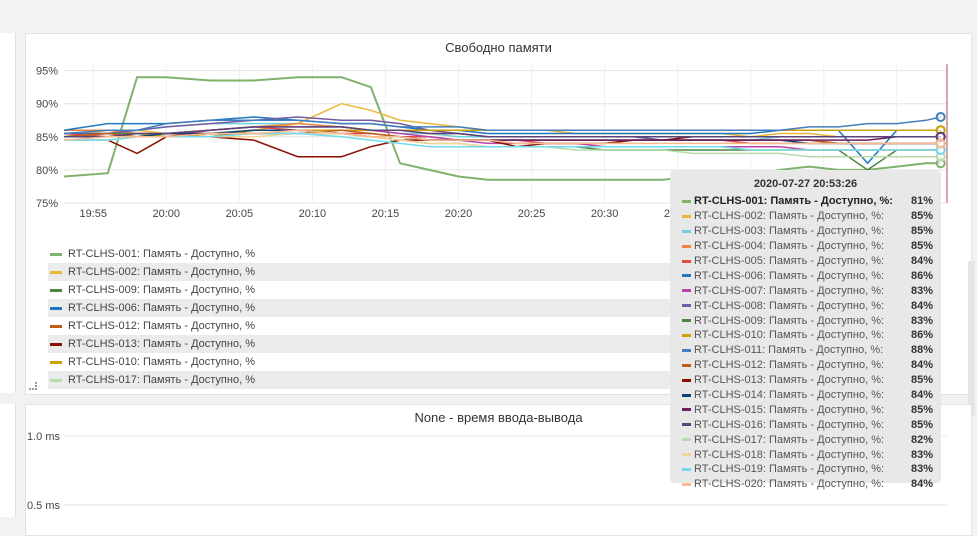  I want to click on tooltip-row: RT-CLHS-006: Память - Доступно, %: 86%, so click(805, 275).